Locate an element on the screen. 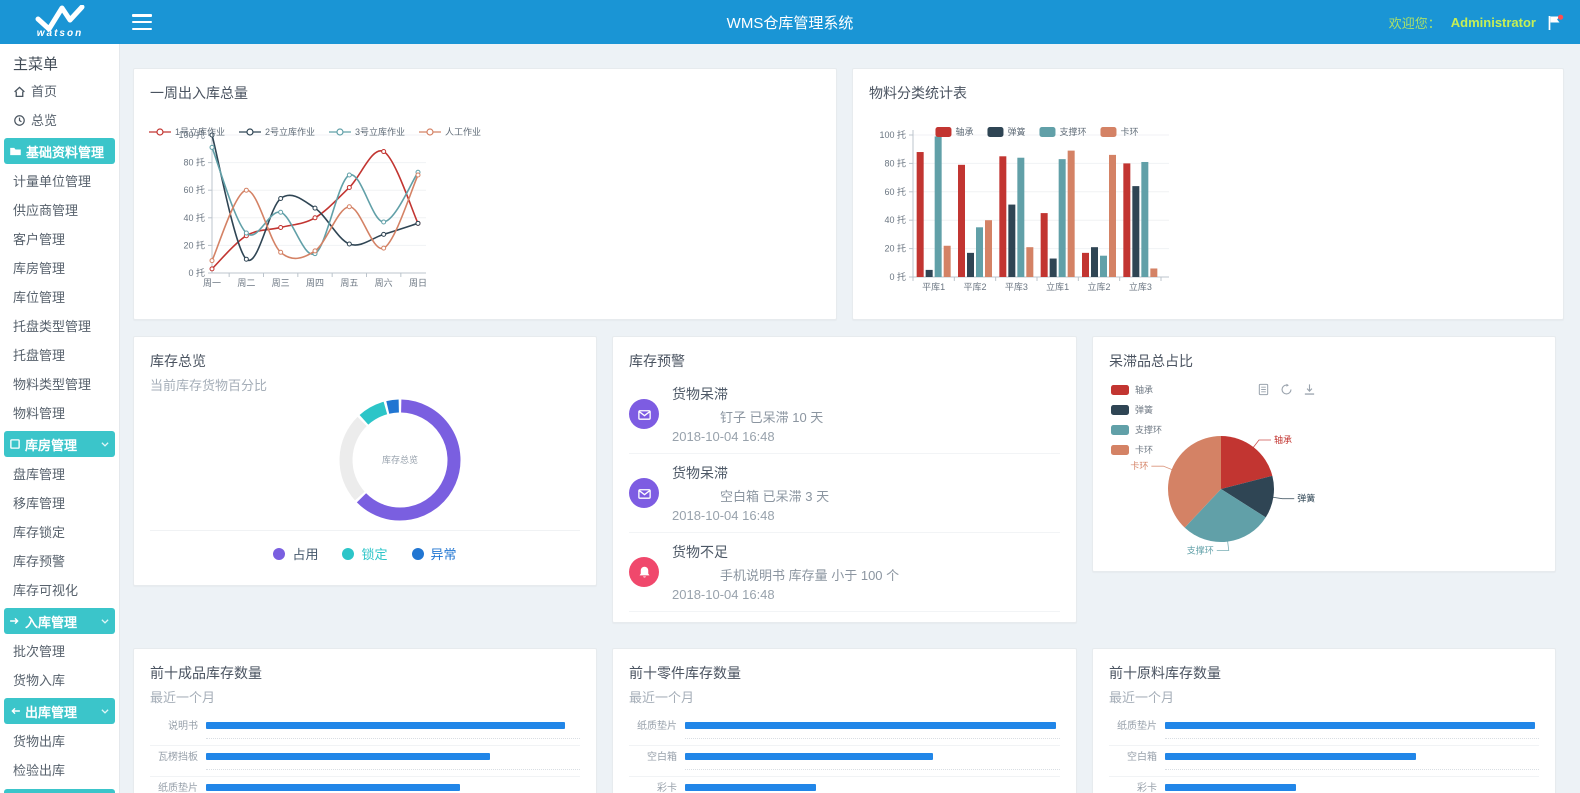 The height and width of the screenshot is (793, 1580). overview-card-title: 库存总览 is located at coordinates (178, 361).